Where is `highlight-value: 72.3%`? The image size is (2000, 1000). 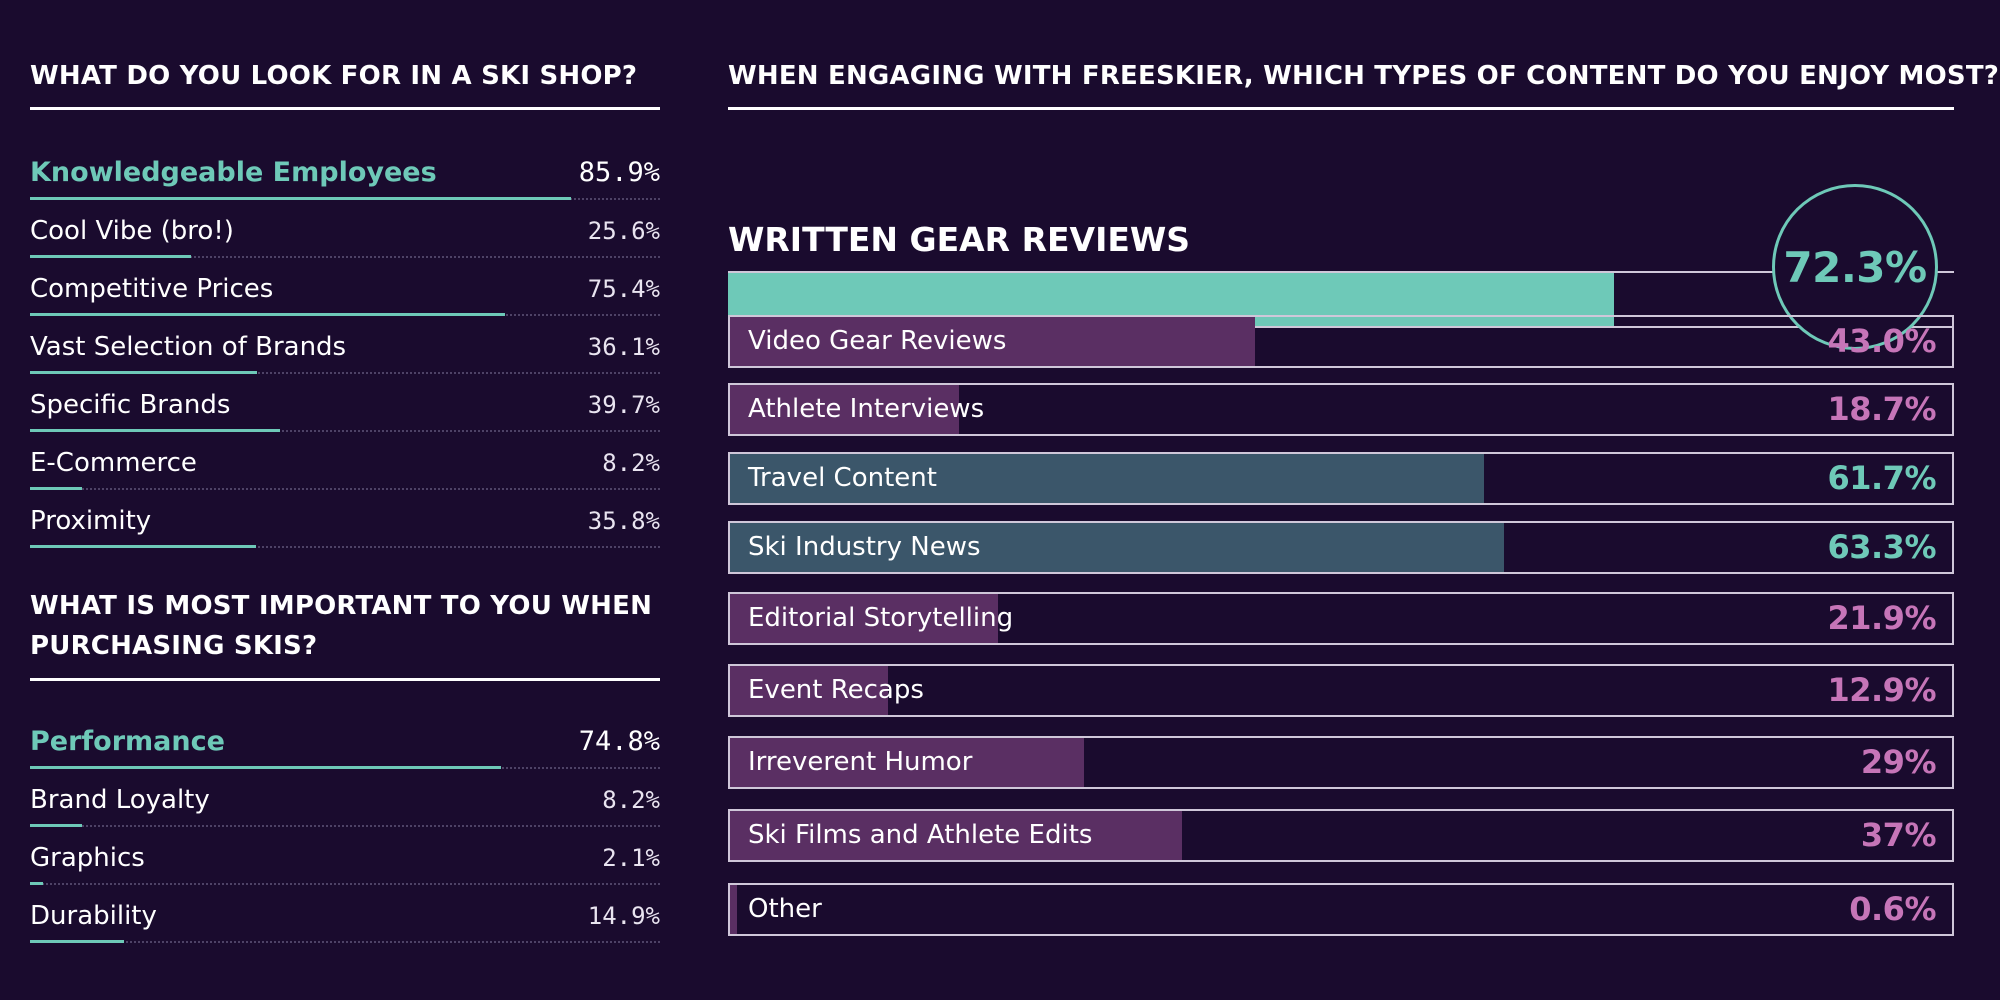
highlight-value: 72.3% is located at coordinates (1855, 267).